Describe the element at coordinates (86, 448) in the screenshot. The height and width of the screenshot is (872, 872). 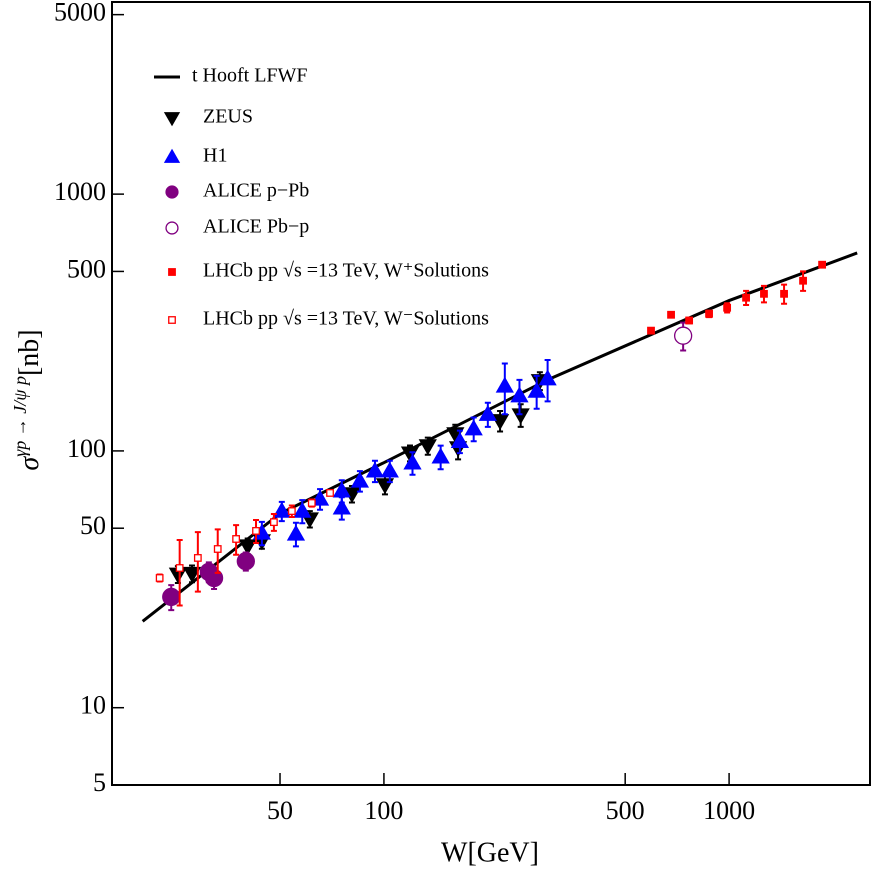
I see `y-tick-label: 100` at that location.